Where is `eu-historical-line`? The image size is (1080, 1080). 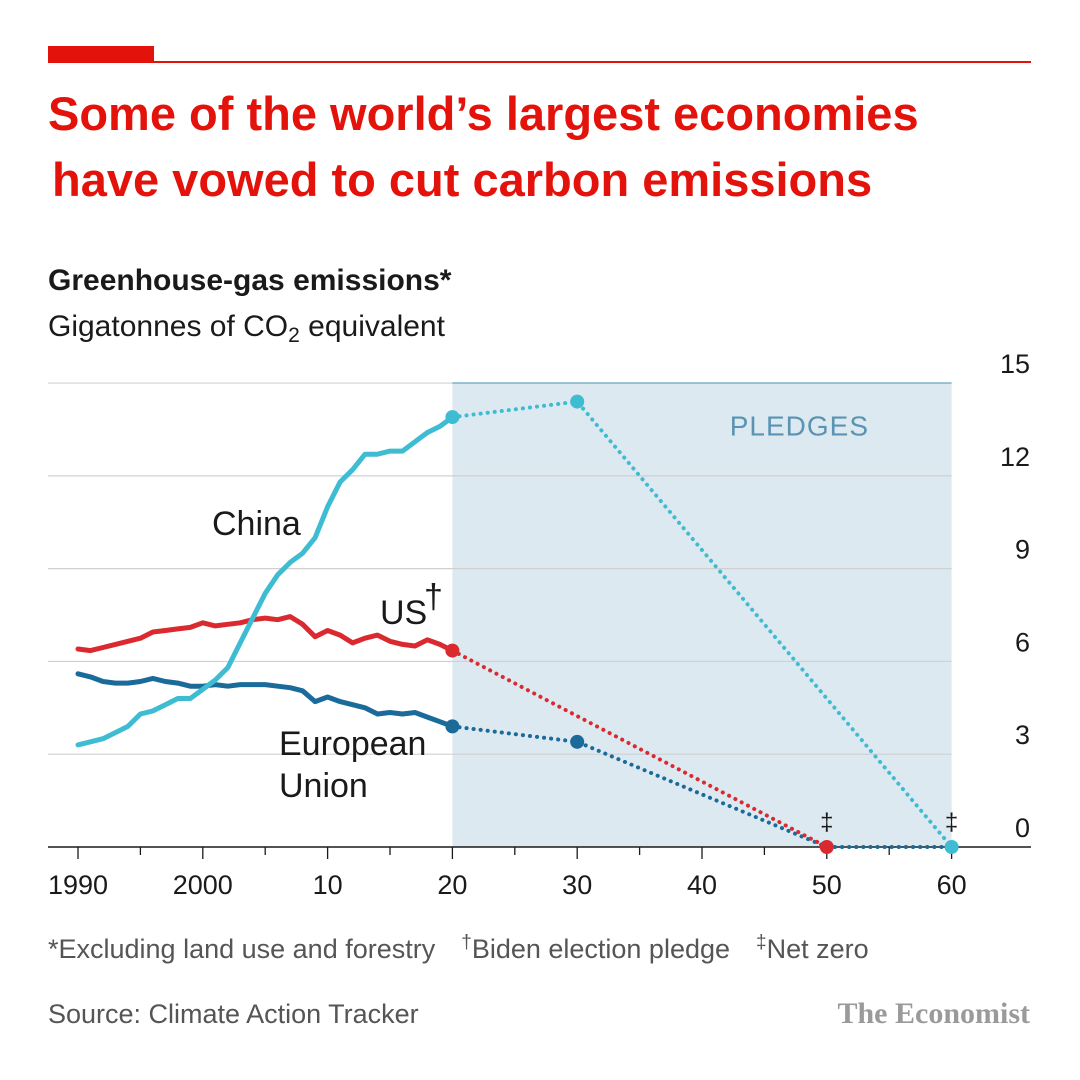
eu-historical-line is located at coordinates (265, 700).